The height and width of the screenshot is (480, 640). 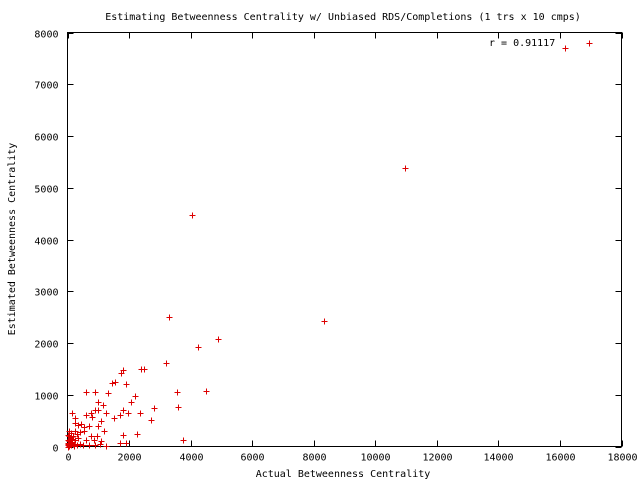 I want to click on x-axis-label: Actual Betweenness Centrality, so click(x=343, y=474).